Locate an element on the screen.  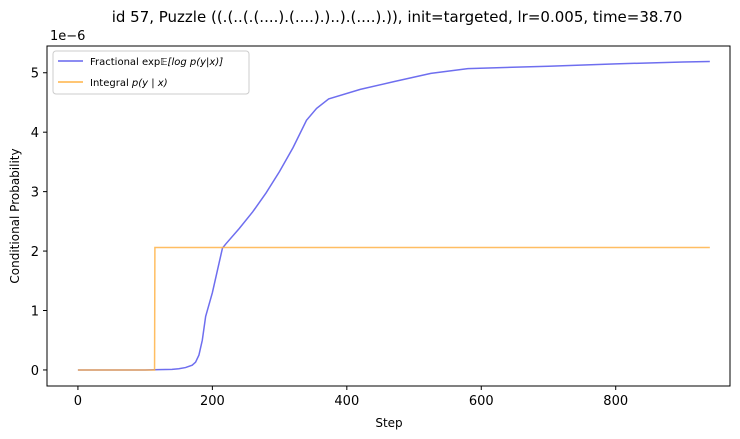
y-tick-label: 3 is located at coordinates (35, 193).